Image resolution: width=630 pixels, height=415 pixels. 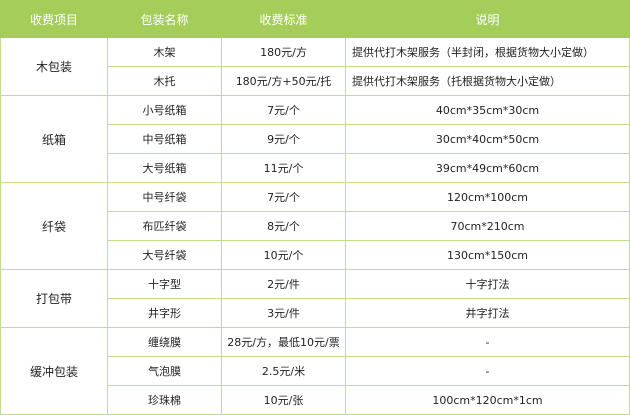 What do you see at coordinates (283, 284) in the screenshot?
I see `price-cell: 2元/件` at bounding box center [283, 284].